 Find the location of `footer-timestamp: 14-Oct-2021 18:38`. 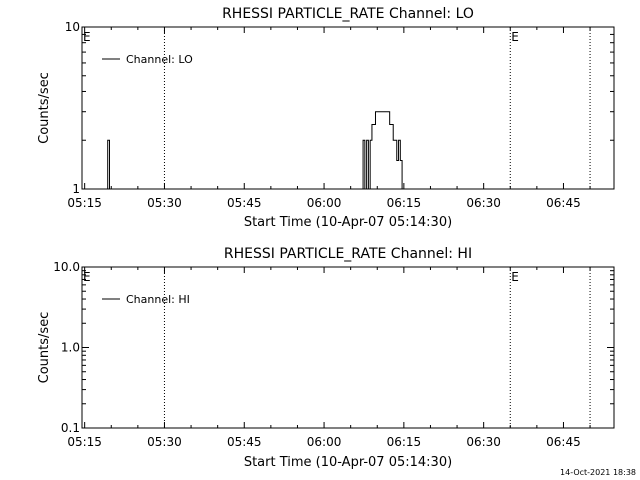

footer-timestamp: 14-Oct-2021 18:38 is located at coordinates (598, 472).